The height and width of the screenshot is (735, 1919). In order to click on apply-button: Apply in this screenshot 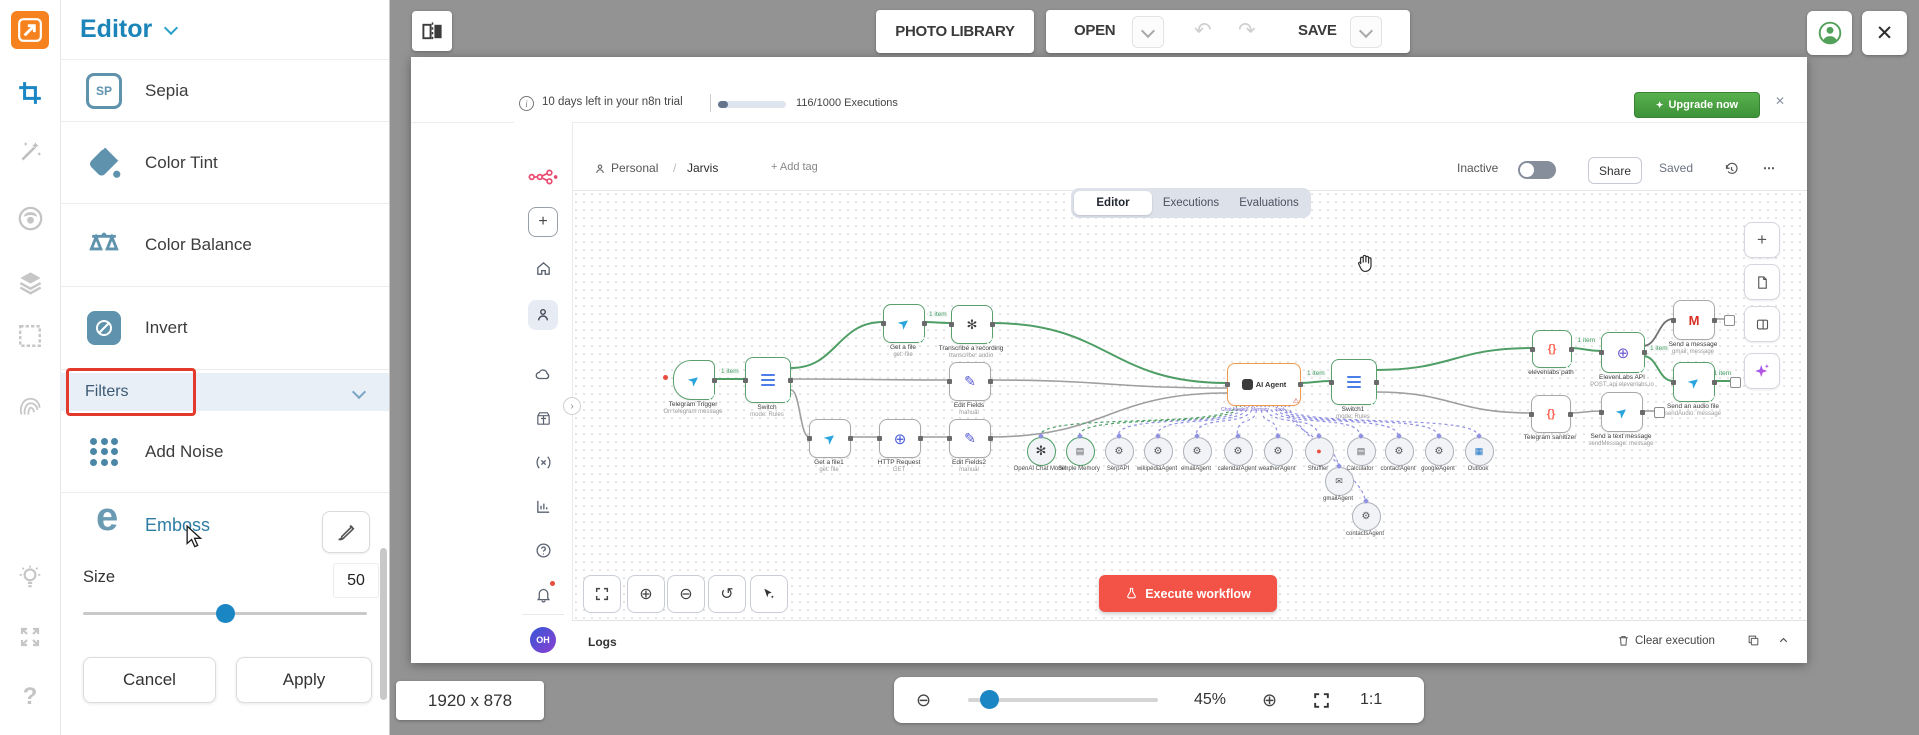, I will do `click(304, 680)`.